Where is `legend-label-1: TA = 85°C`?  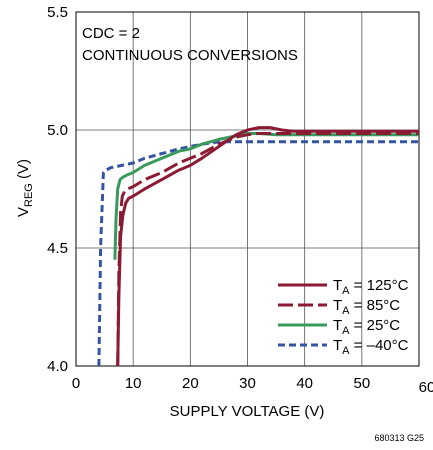
legend-label-1: TA = 85°C is located at coordinates (366, 307).